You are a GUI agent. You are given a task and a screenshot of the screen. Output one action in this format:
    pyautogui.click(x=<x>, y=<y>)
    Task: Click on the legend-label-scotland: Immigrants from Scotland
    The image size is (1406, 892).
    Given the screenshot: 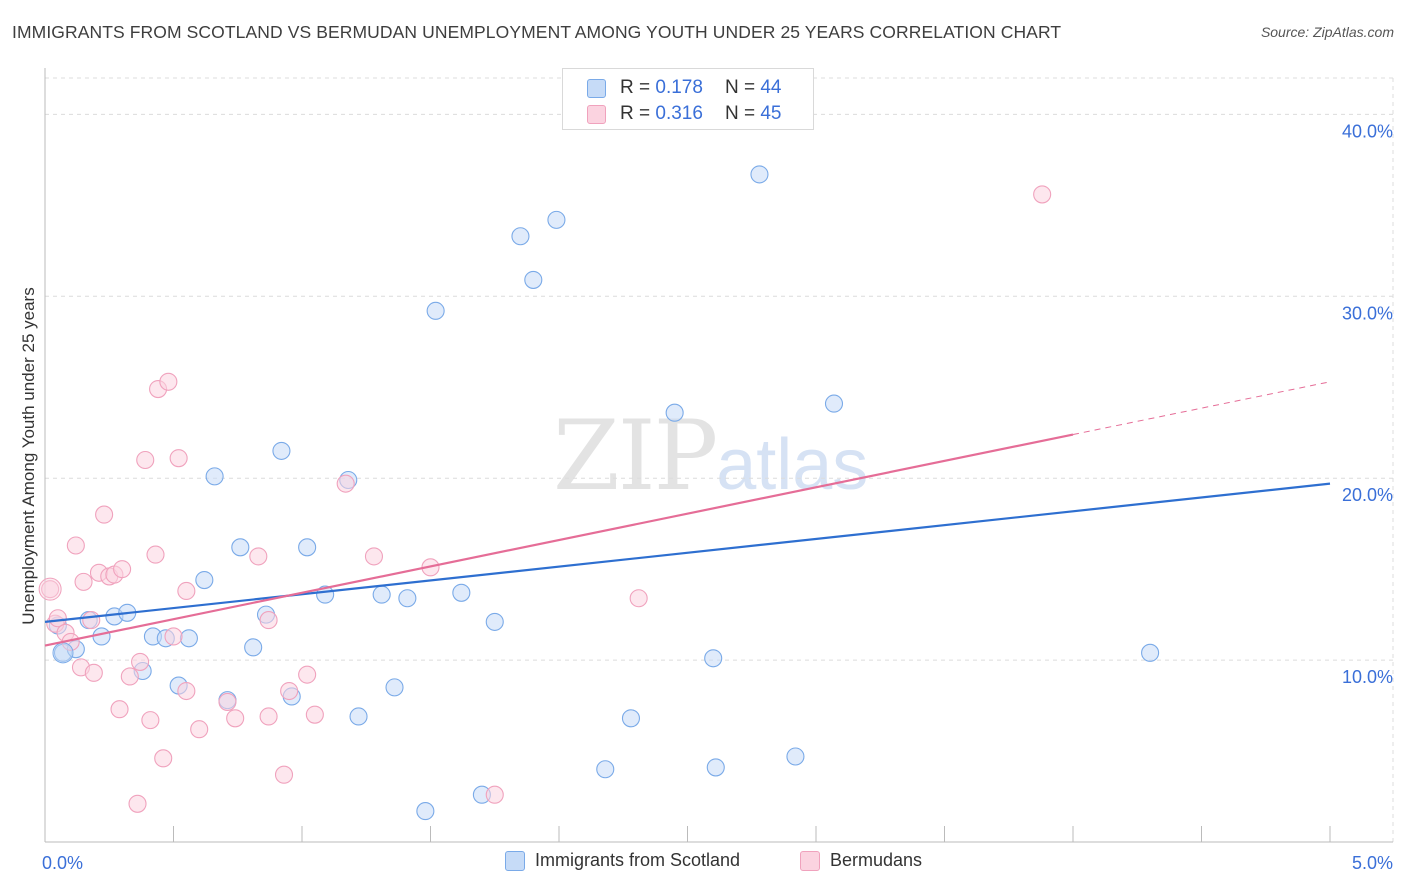 What is the action you would take?
    pyautogui.click(x=638, y=860)
    